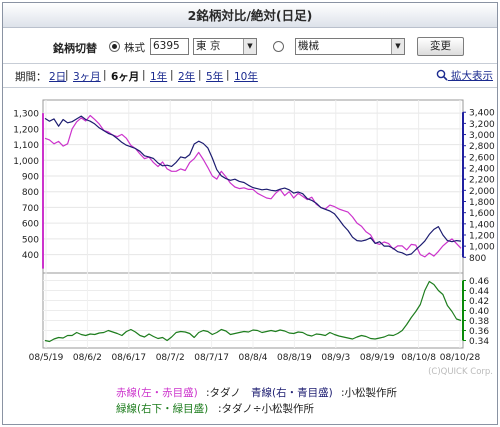 This screenshot has height=427, width=500. I want to click on stock-switch-row: 銘柄切替 株式 6395 東 京 ▼ 機械 ▼ 変更, so click(250, 45).